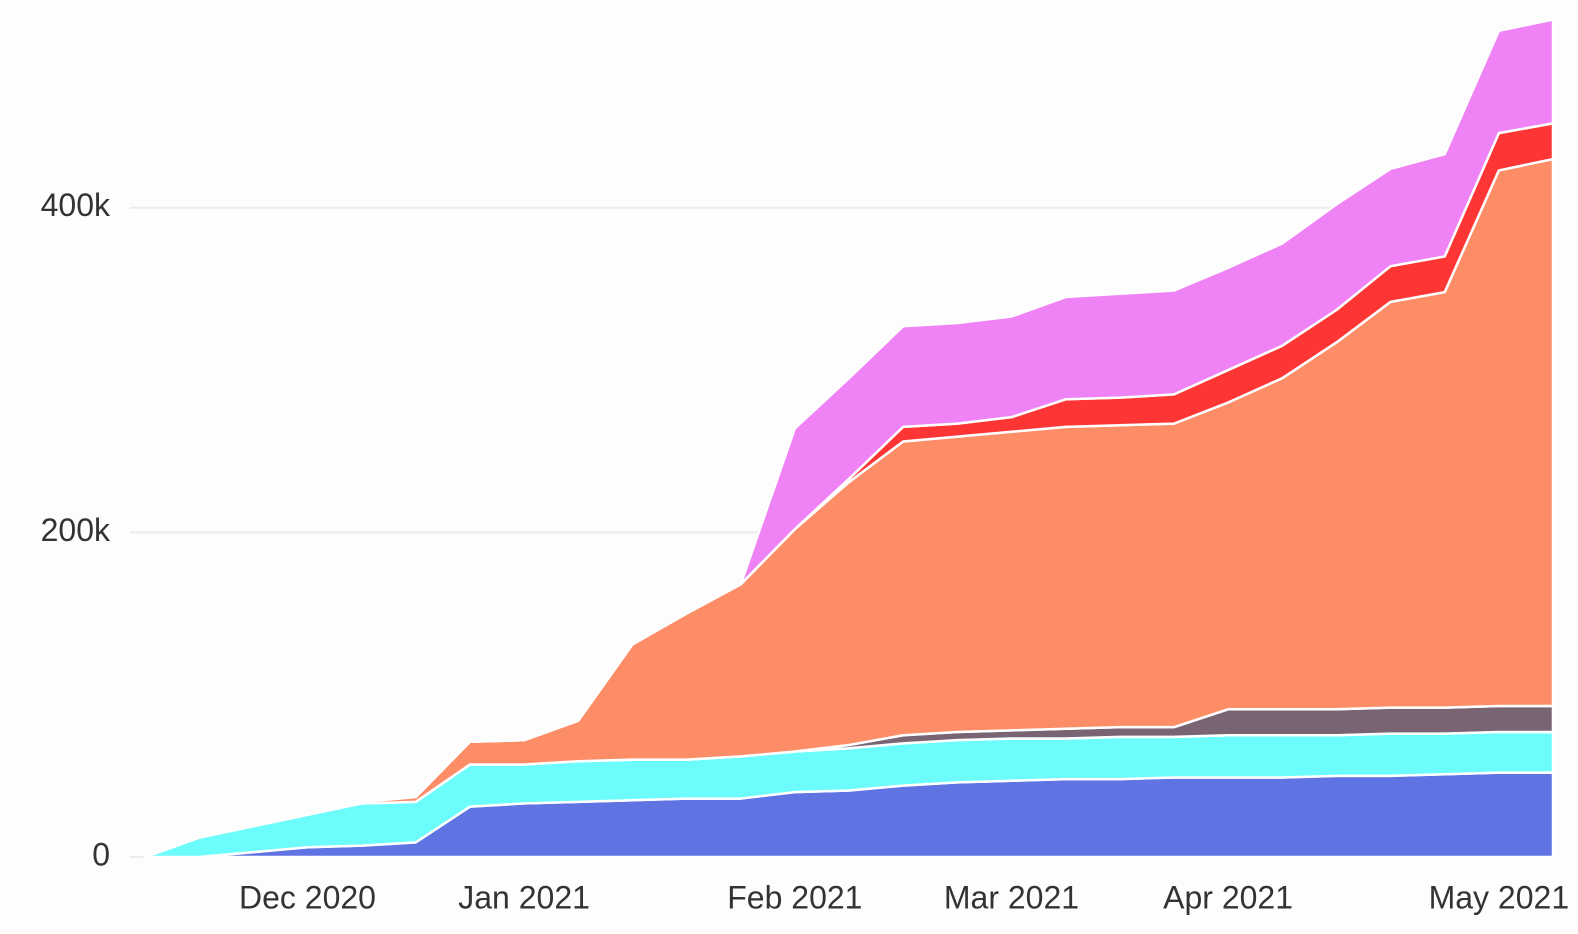 This screenshot has width=1578, height=934. I want to click on x-tick-label: Feb 2021, so click(794, 897).